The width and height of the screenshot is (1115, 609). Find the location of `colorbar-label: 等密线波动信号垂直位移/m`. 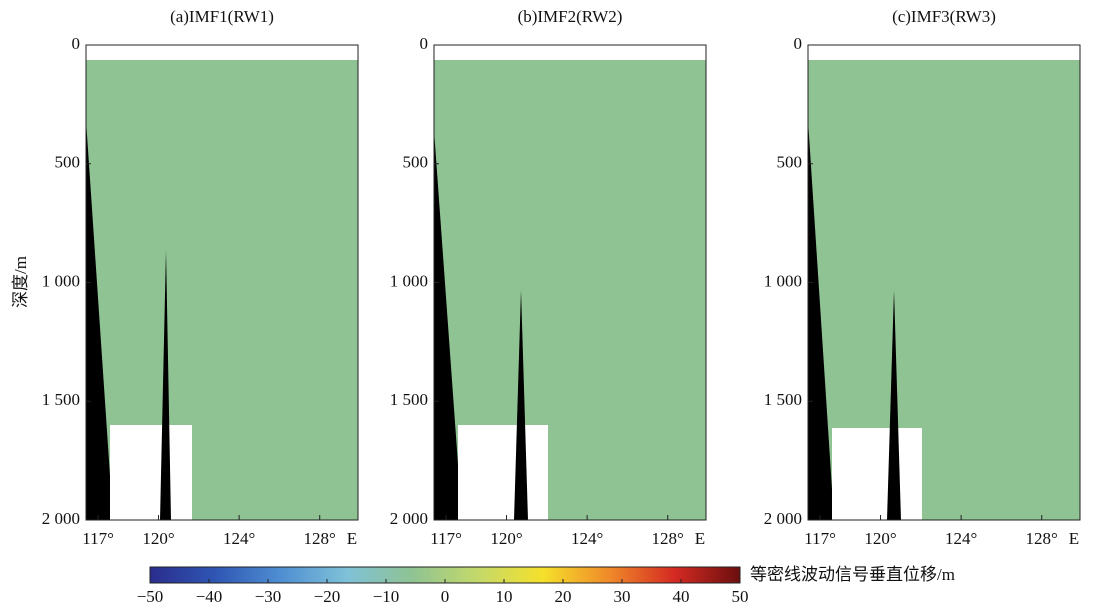

colorbar-label: 等密线波动信号垂直位移/m is located at coordinates (852, 574).